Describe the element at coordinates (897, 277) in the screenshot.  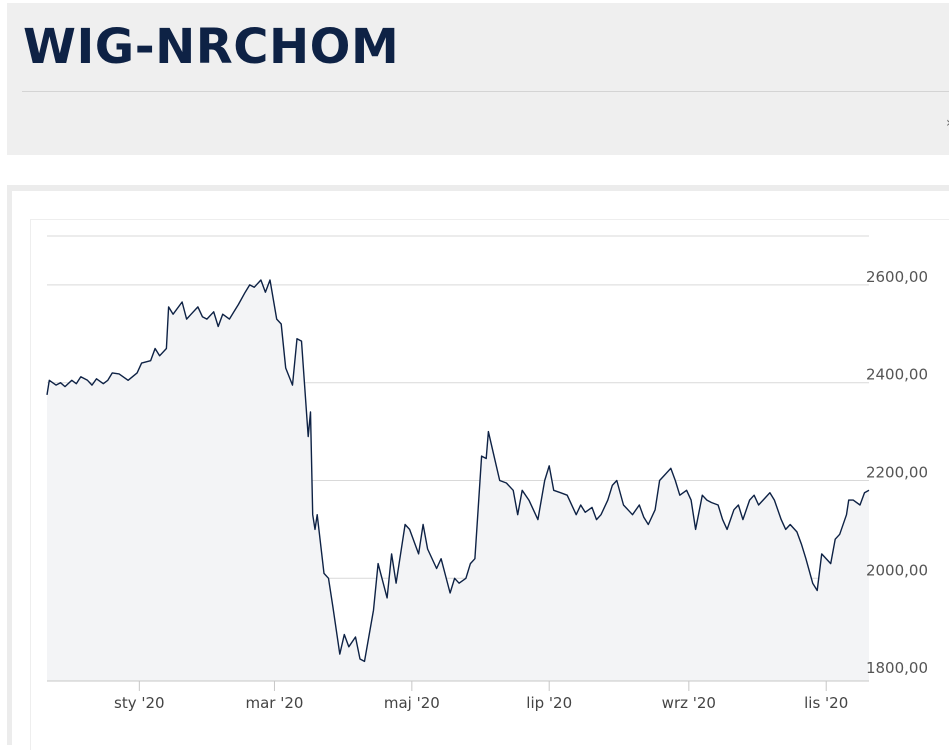
I see `y-tick-label: 2600,00` at that location.